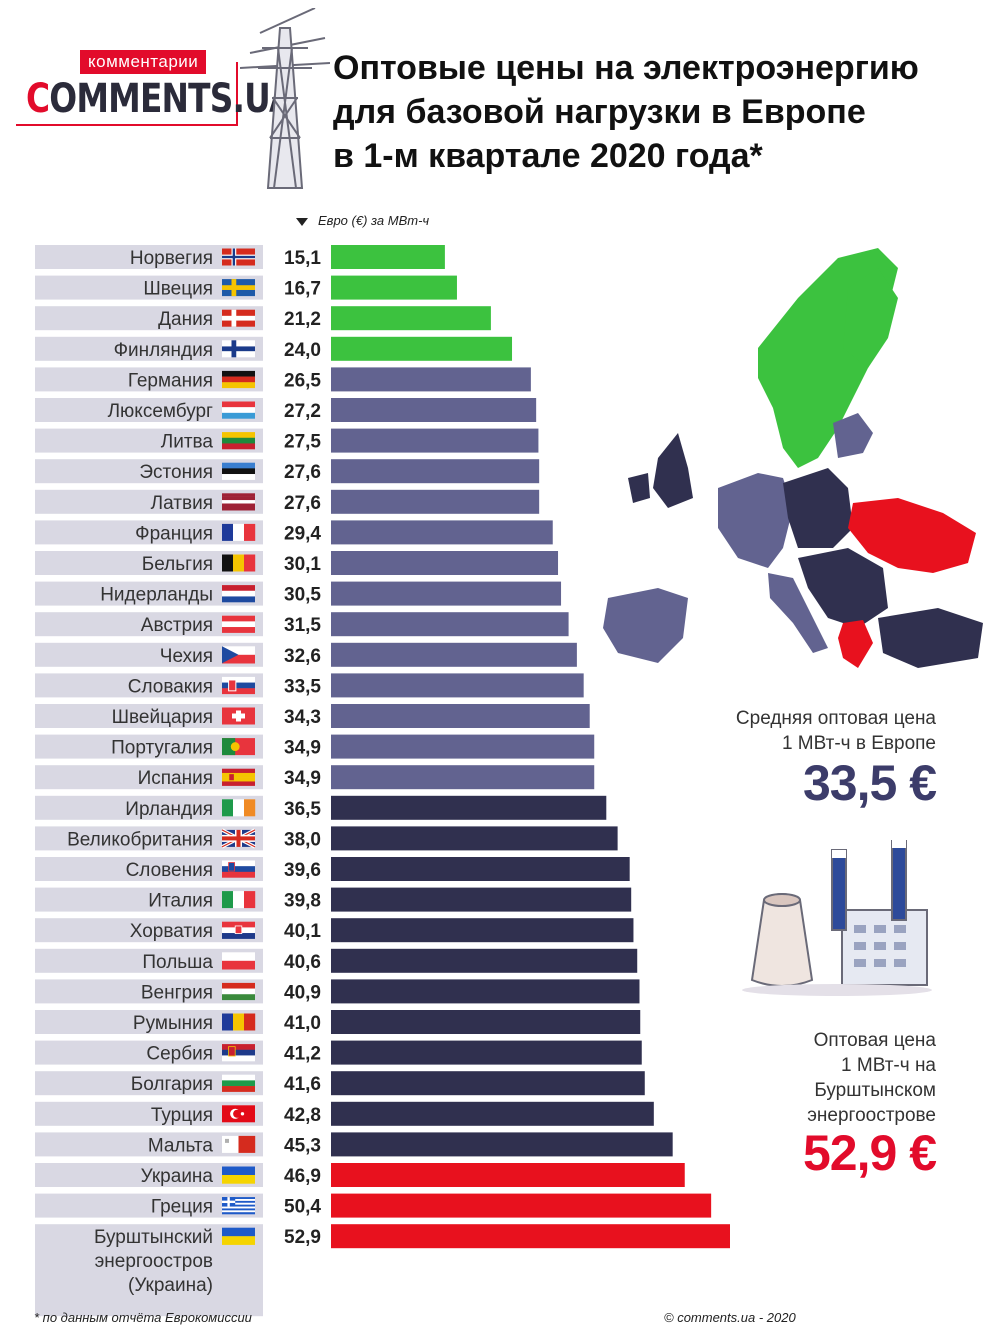 This screenshot has height=1343, width=1000. Describe the element at coordinates (162, 717) in the screenshot. I see `row-label: Швейцария` at that location.